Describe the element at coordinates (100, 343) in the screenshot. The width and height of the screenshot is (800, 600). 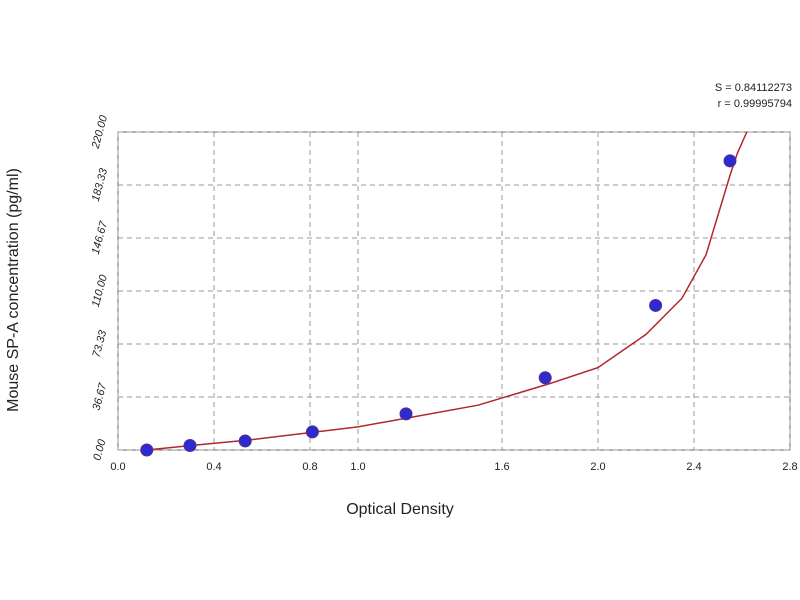
I see `y-tick-label: 73.33` at that location.